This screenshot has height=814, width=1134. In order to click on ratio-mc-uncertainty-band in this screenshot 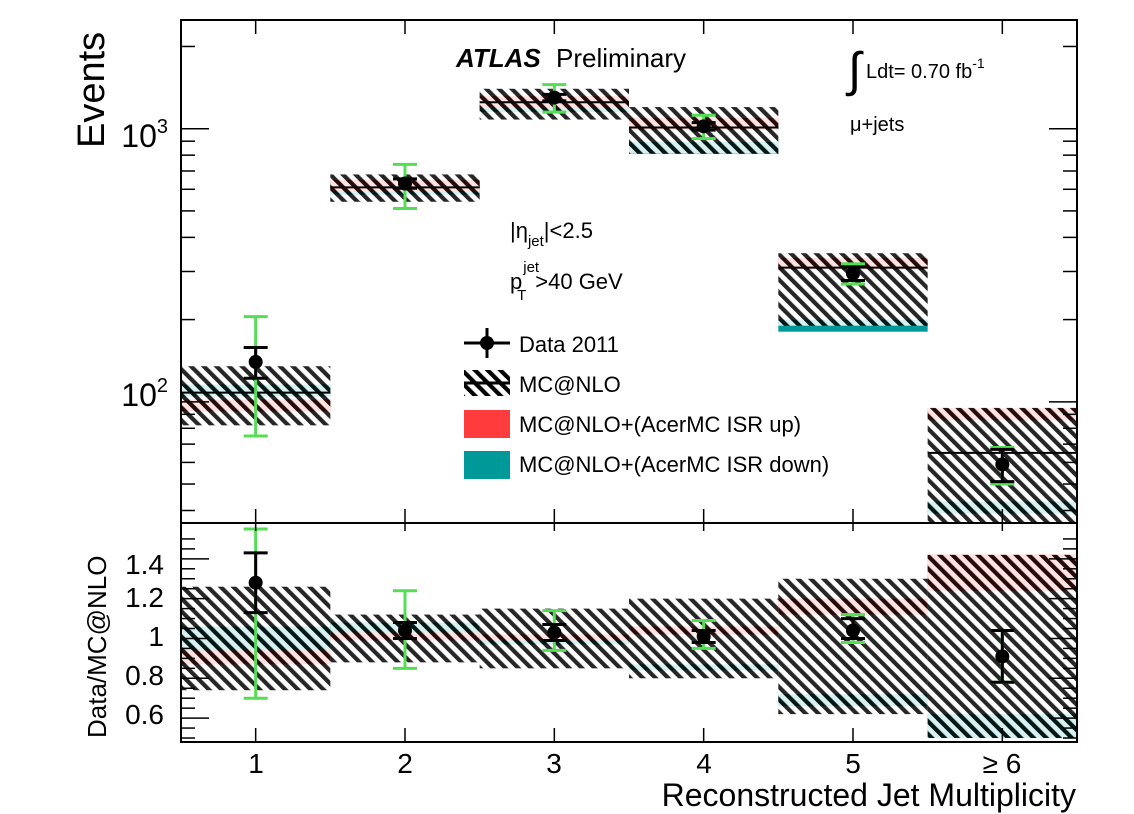, I will do `click(853, 646)`.